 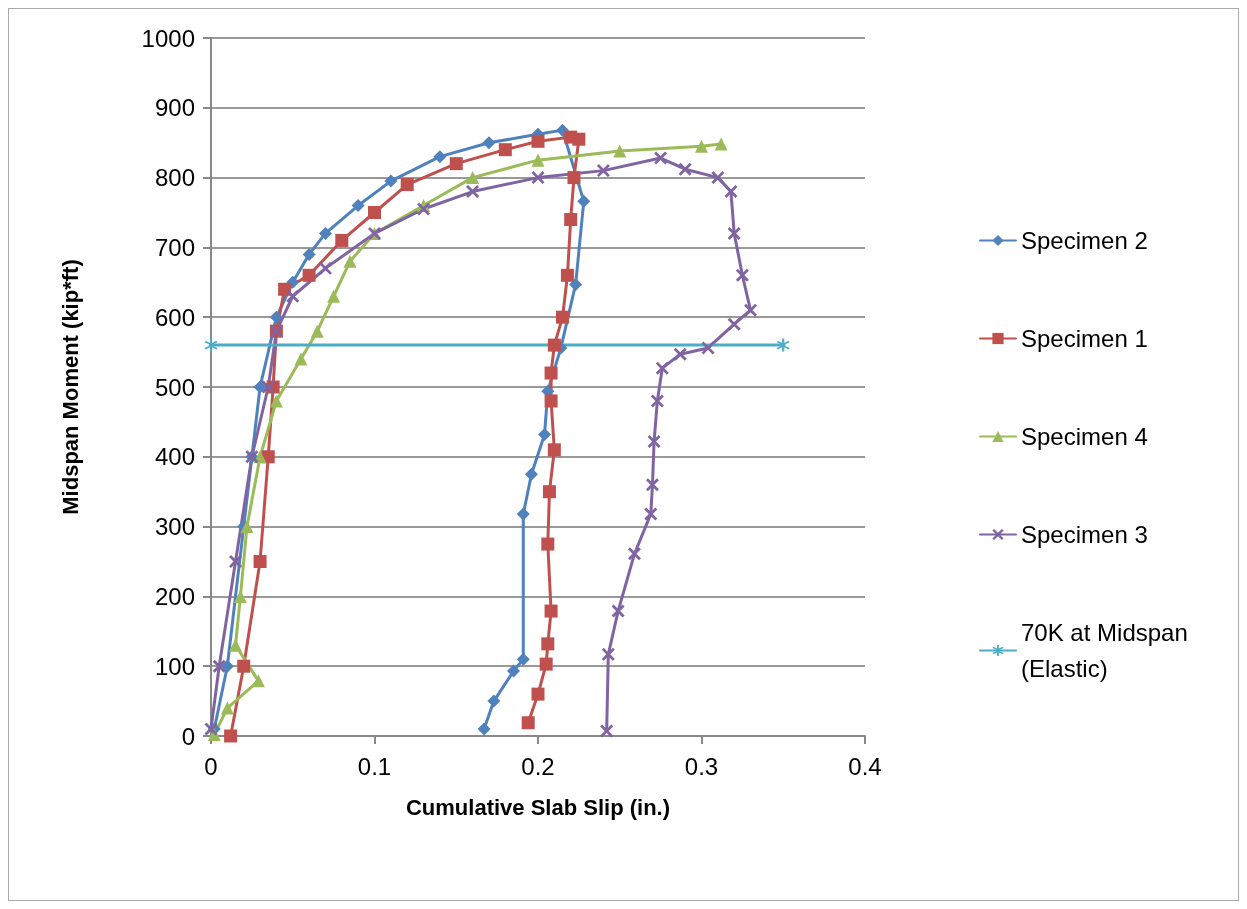 I want to click on y-tick-label: 300, so click(x=174, y=527).